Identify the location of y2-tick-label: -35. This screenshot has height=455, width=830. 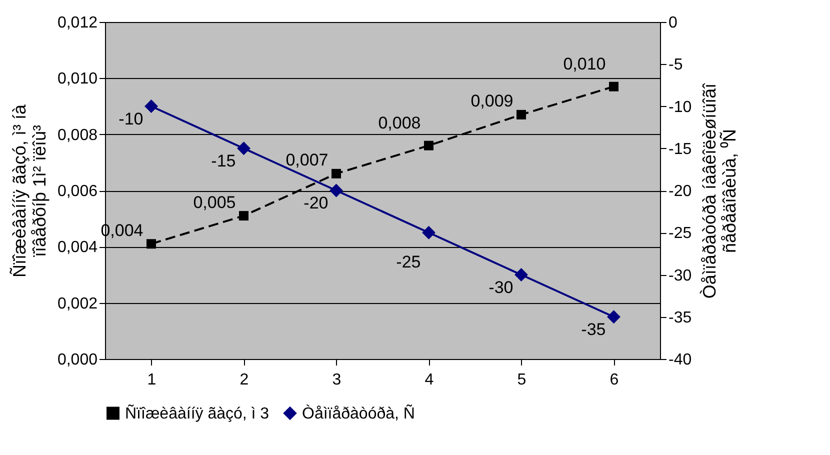
(680, 317).